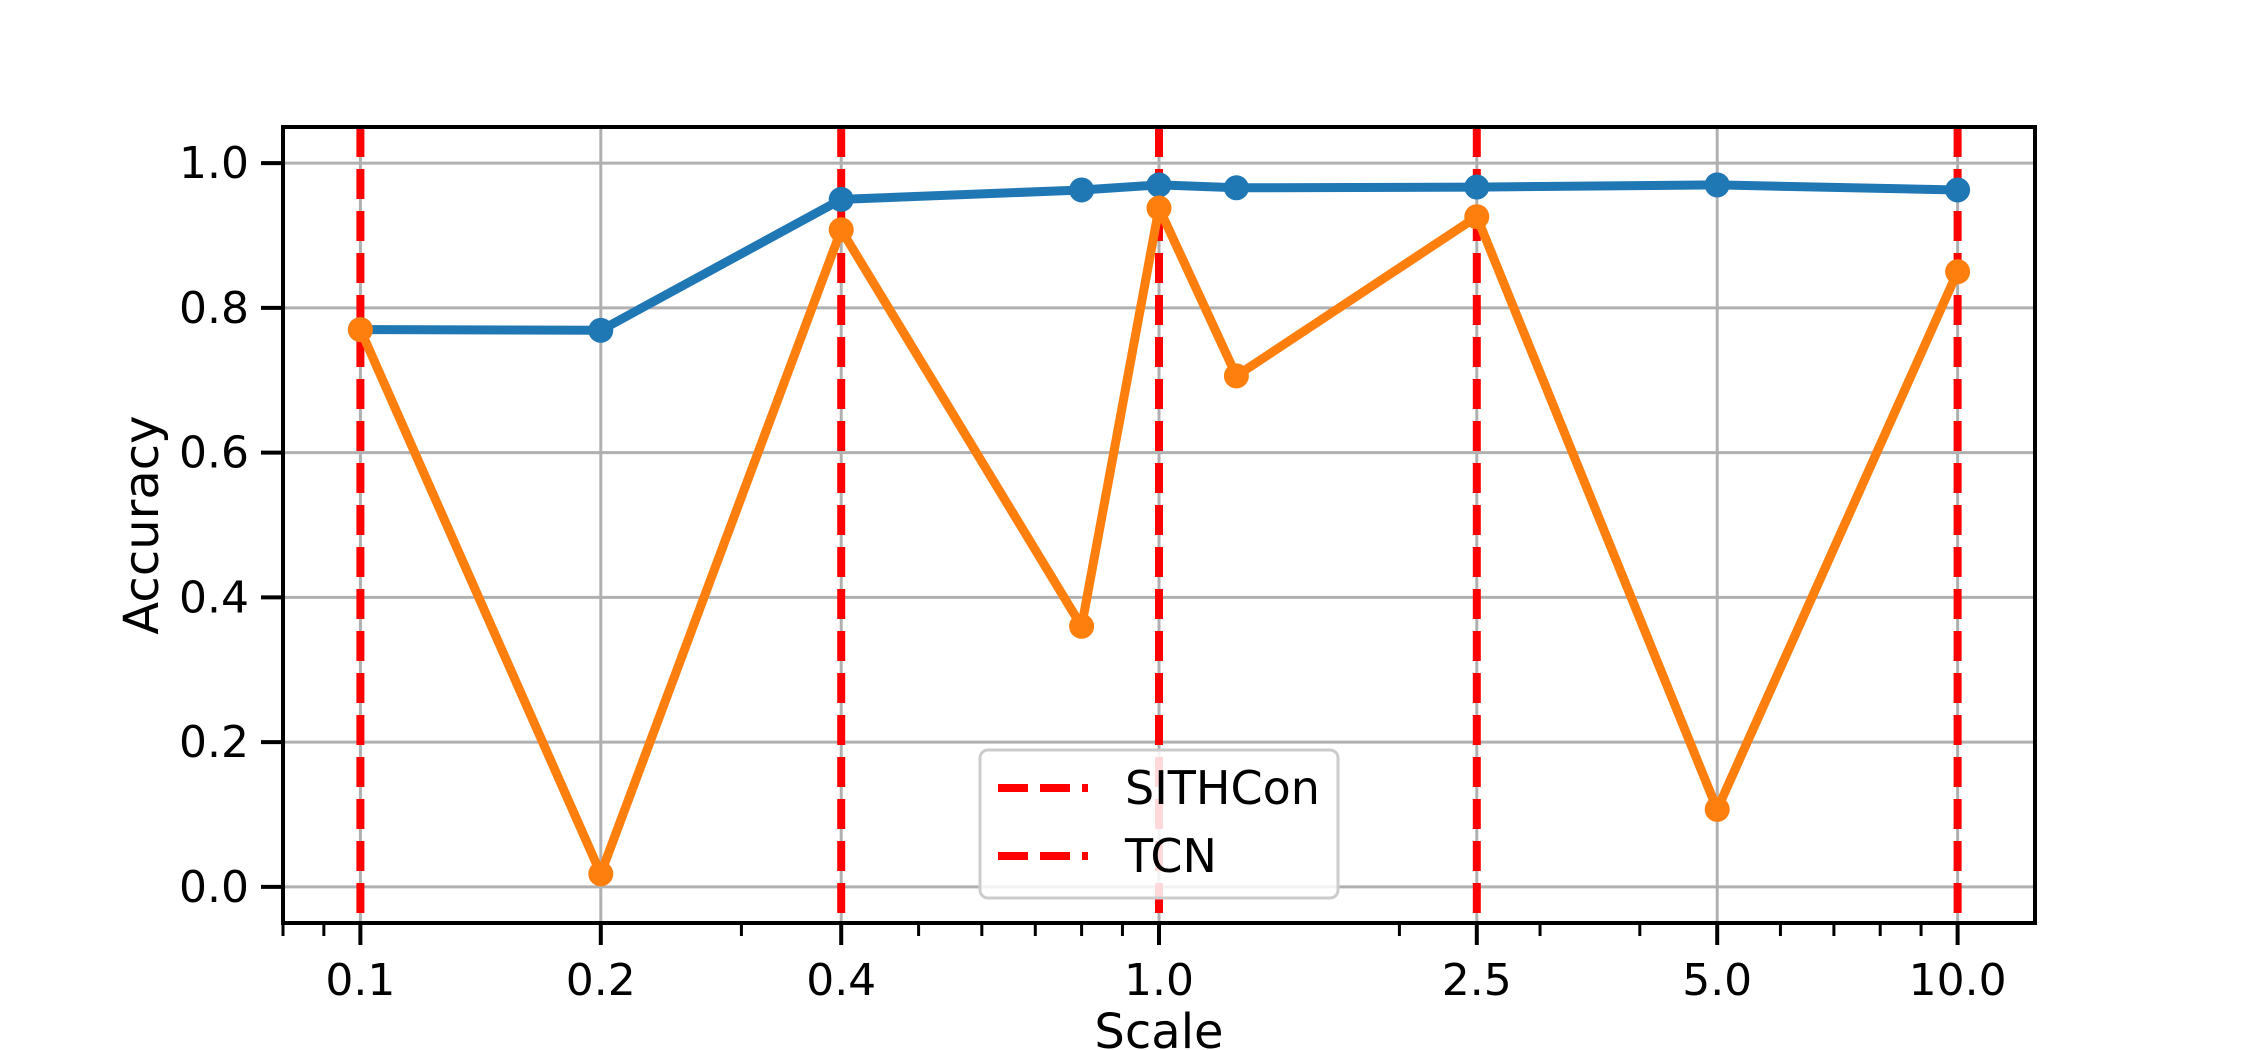 This screenshot has width=2250, height=1050. Describe the element at coordinates (1477, 980) in the screenshot. I see `x-tick-label: 2.5` at that location.